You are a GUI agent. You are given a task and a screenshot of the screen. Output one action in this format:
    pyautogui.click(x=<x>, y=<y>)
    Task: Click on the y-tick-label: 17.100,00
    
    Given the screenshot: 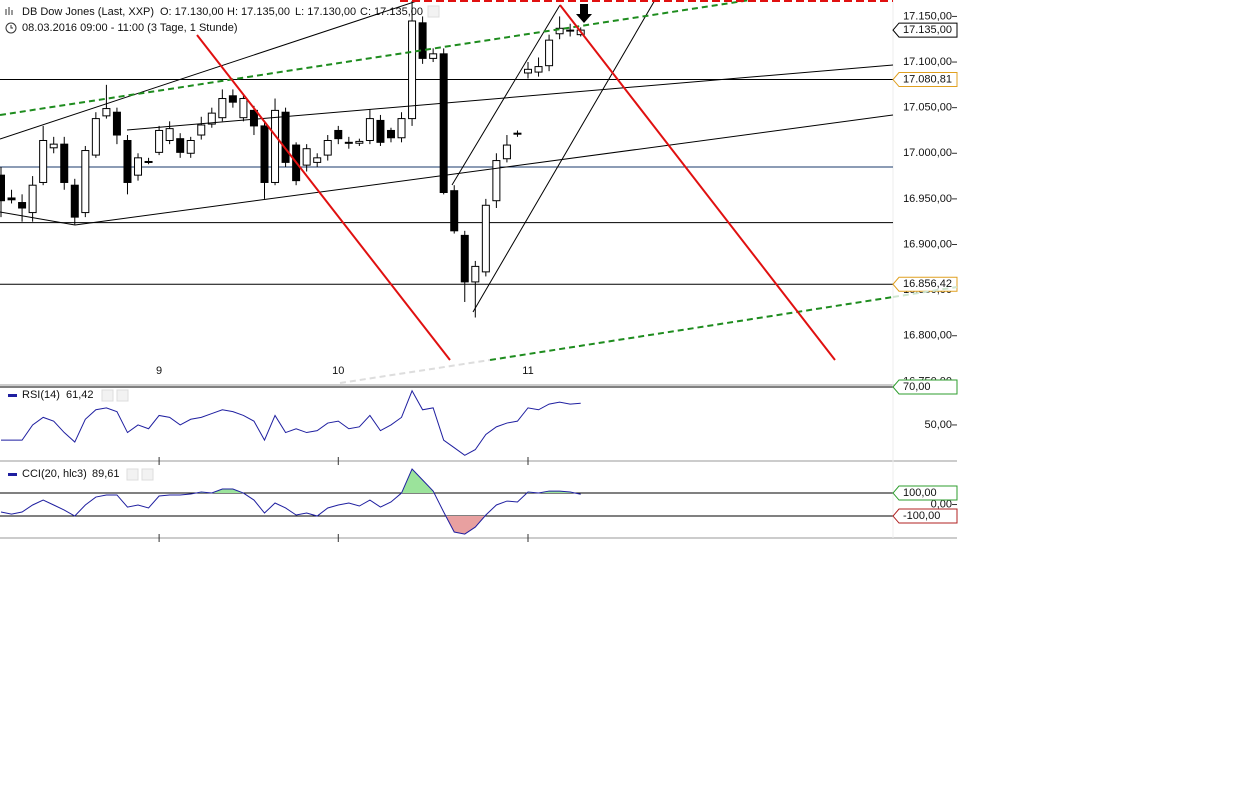 What is the action you would take?
    pyautogui.click(x=927, y=62)
    